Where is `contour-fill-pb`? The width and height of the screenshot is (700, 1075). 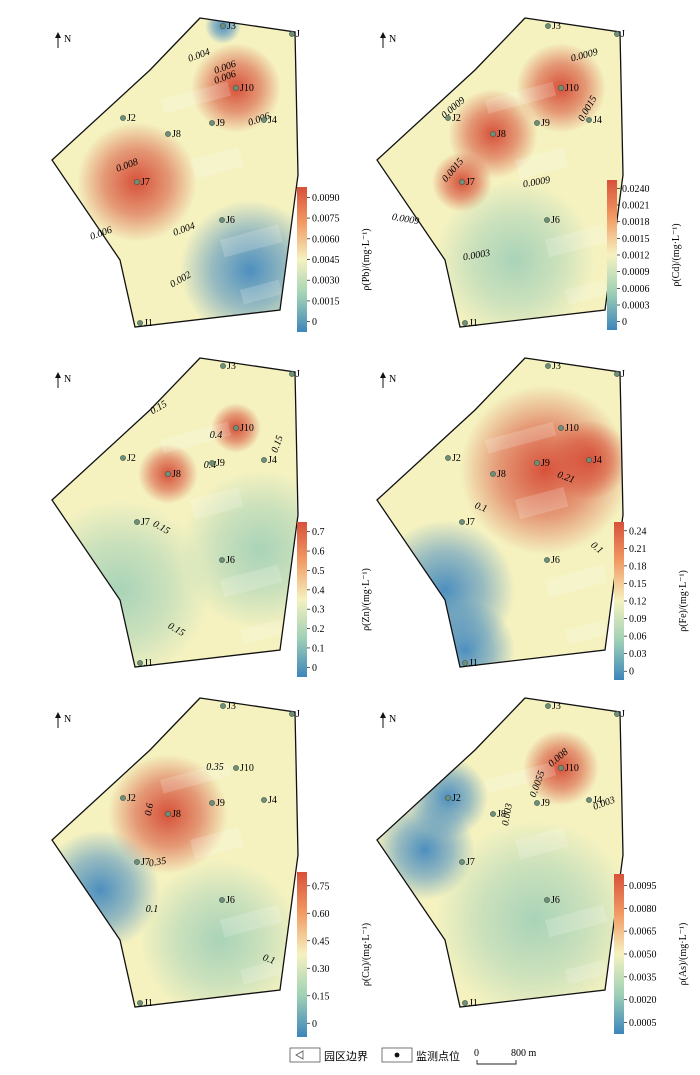
contour-fill-pb is located at coordinates (175, 172).